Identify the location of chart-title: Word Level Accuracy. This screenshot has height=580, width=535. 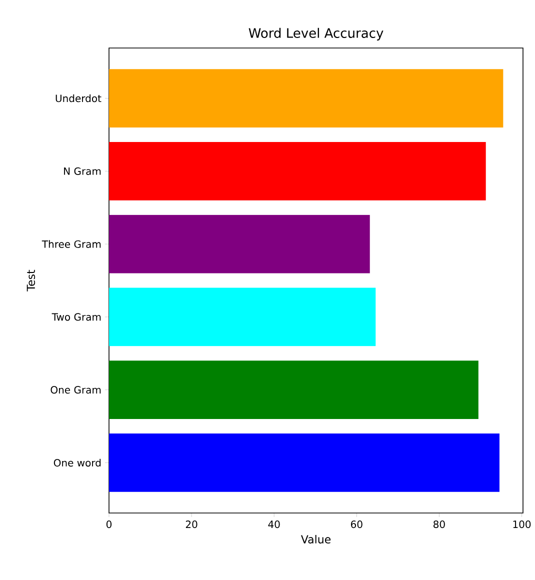
(316, 34).